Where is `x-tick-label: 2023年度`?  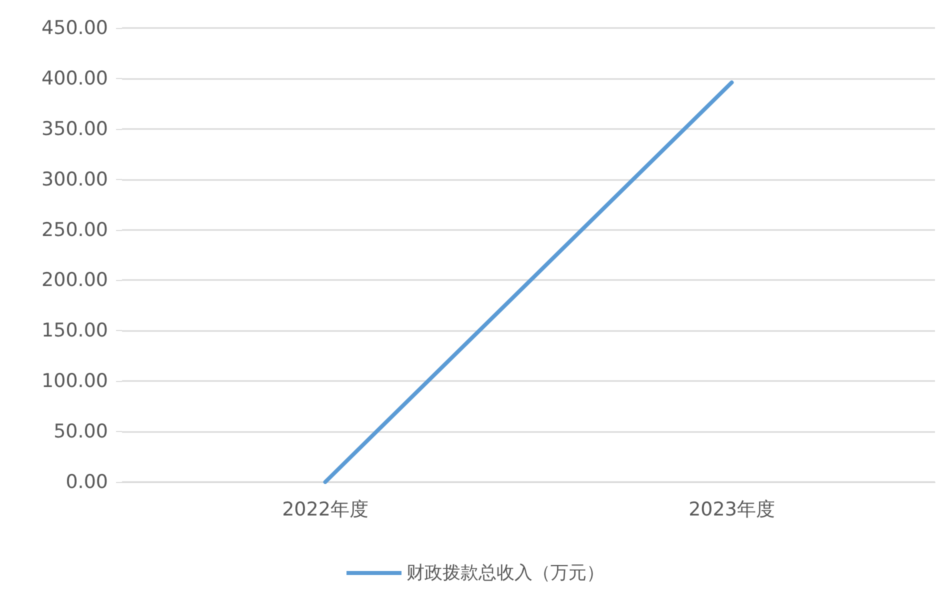 x-tick-label: 2023年度 is located at coordinates (731, 509).